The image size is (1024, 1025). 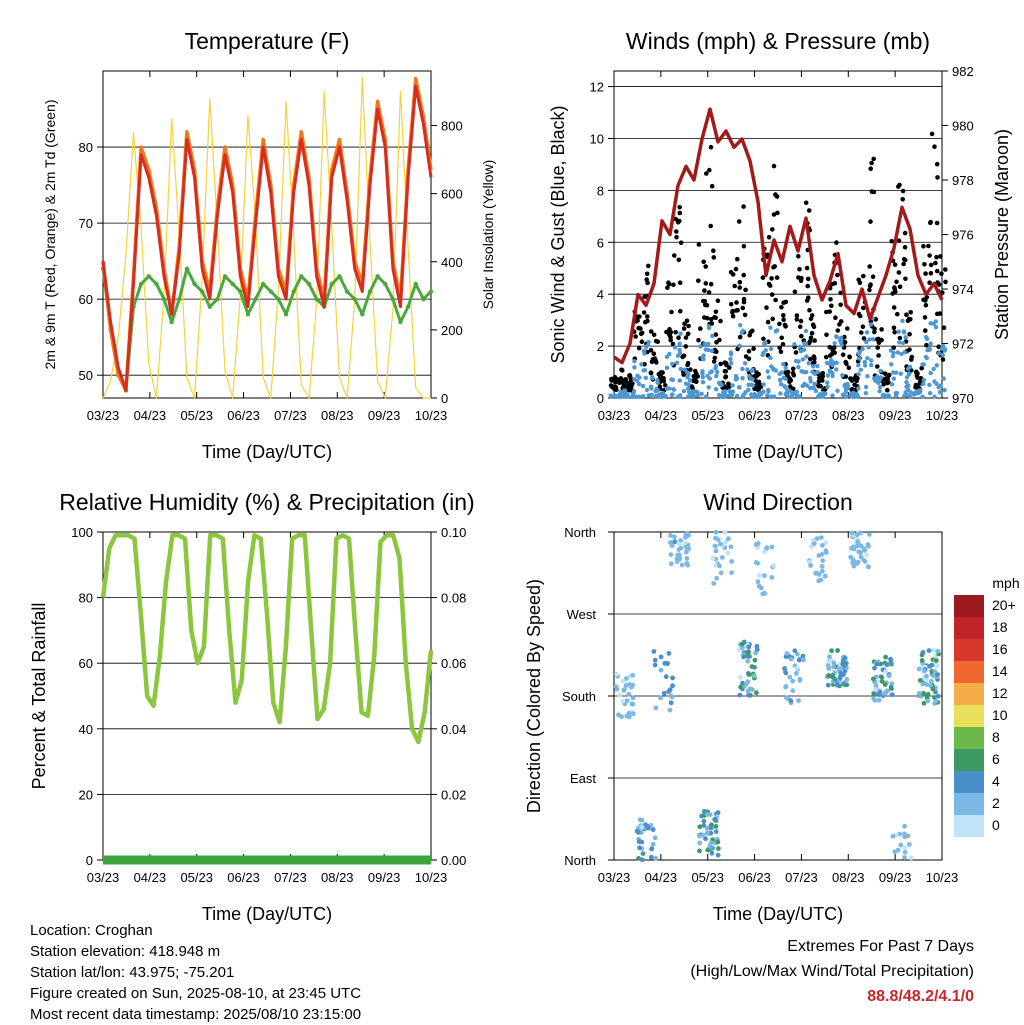 I want to click on y-axis-tick-label: 8, so click(x=600, y=190).